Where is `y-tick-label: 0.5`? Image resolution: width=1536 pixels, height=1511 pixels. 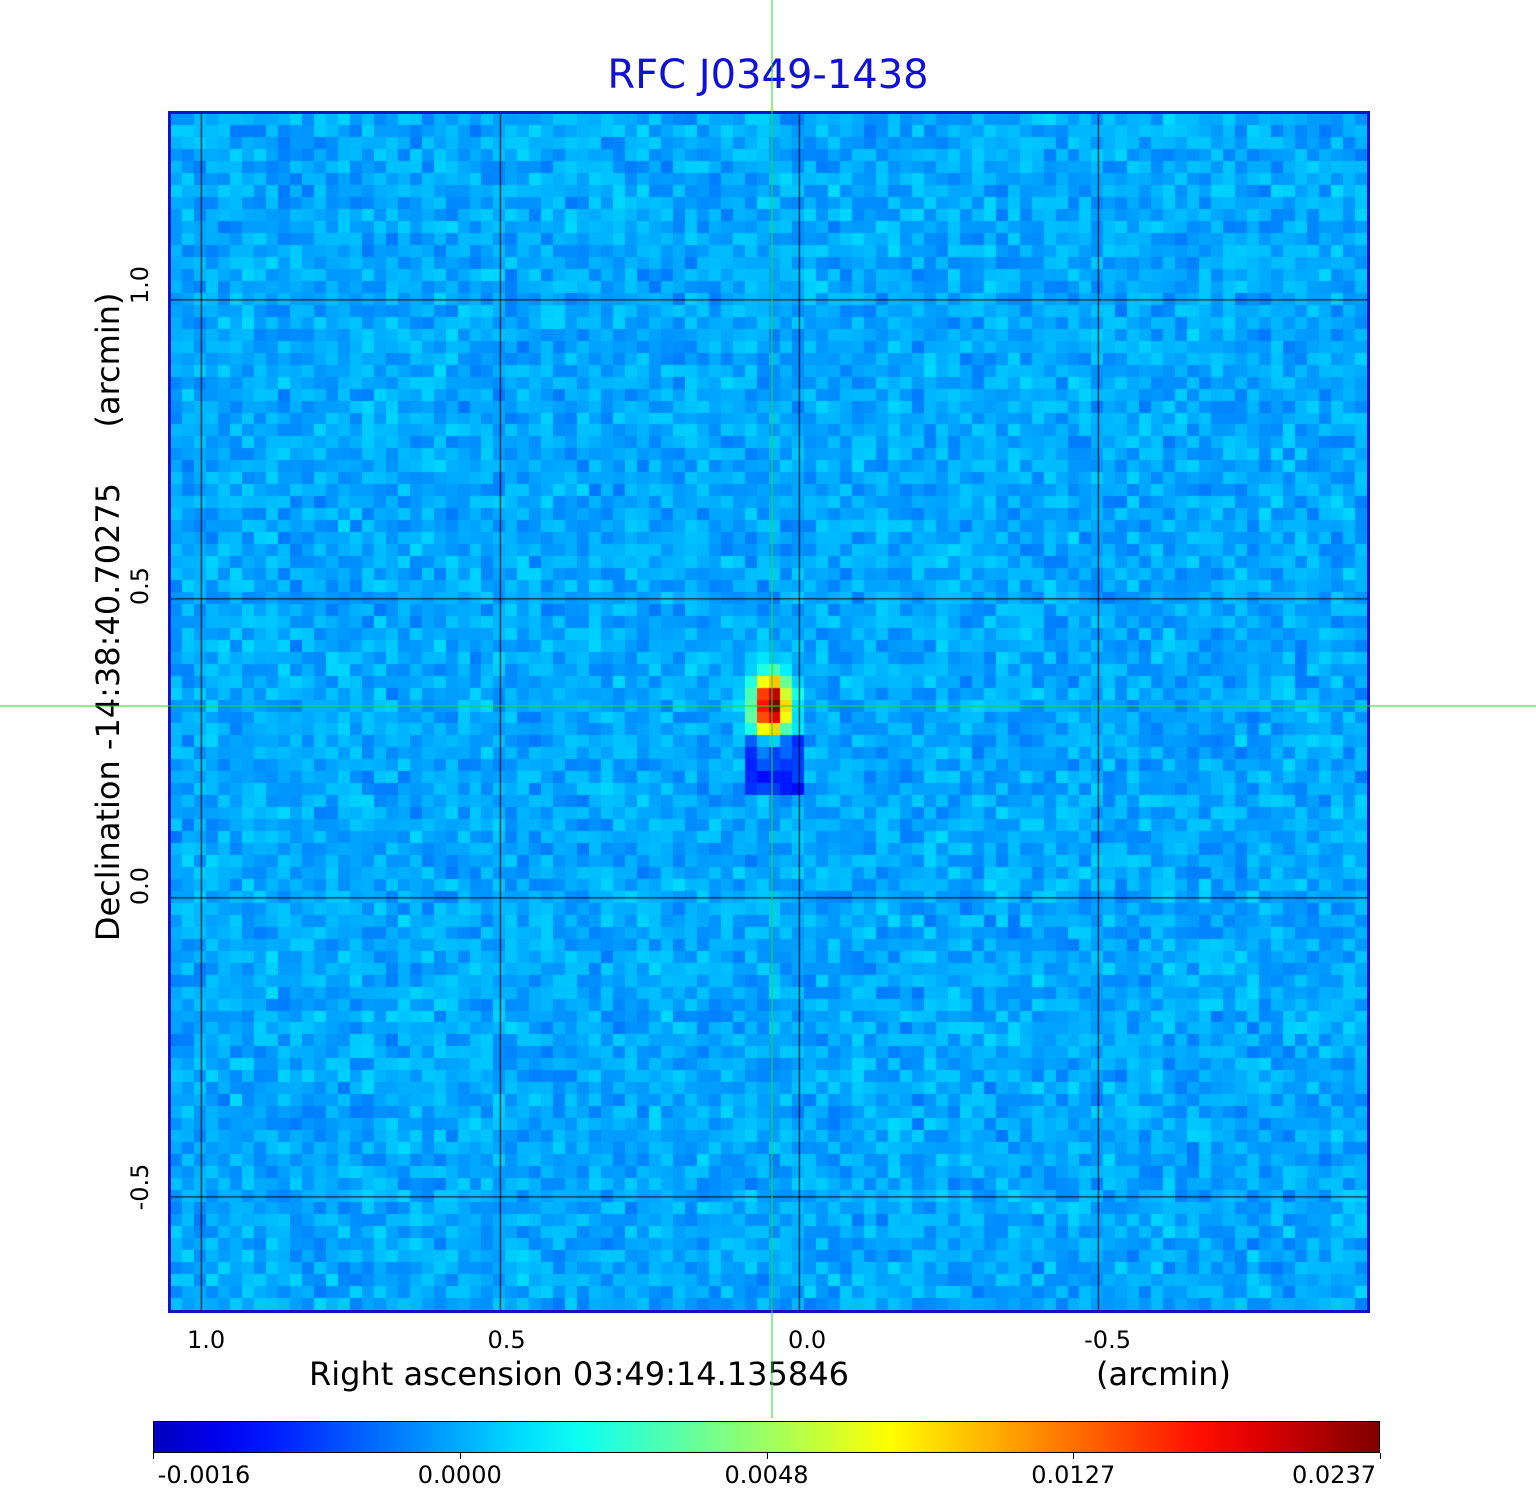
y-tick-label: 0.5 is located at coordinates (140, 585).